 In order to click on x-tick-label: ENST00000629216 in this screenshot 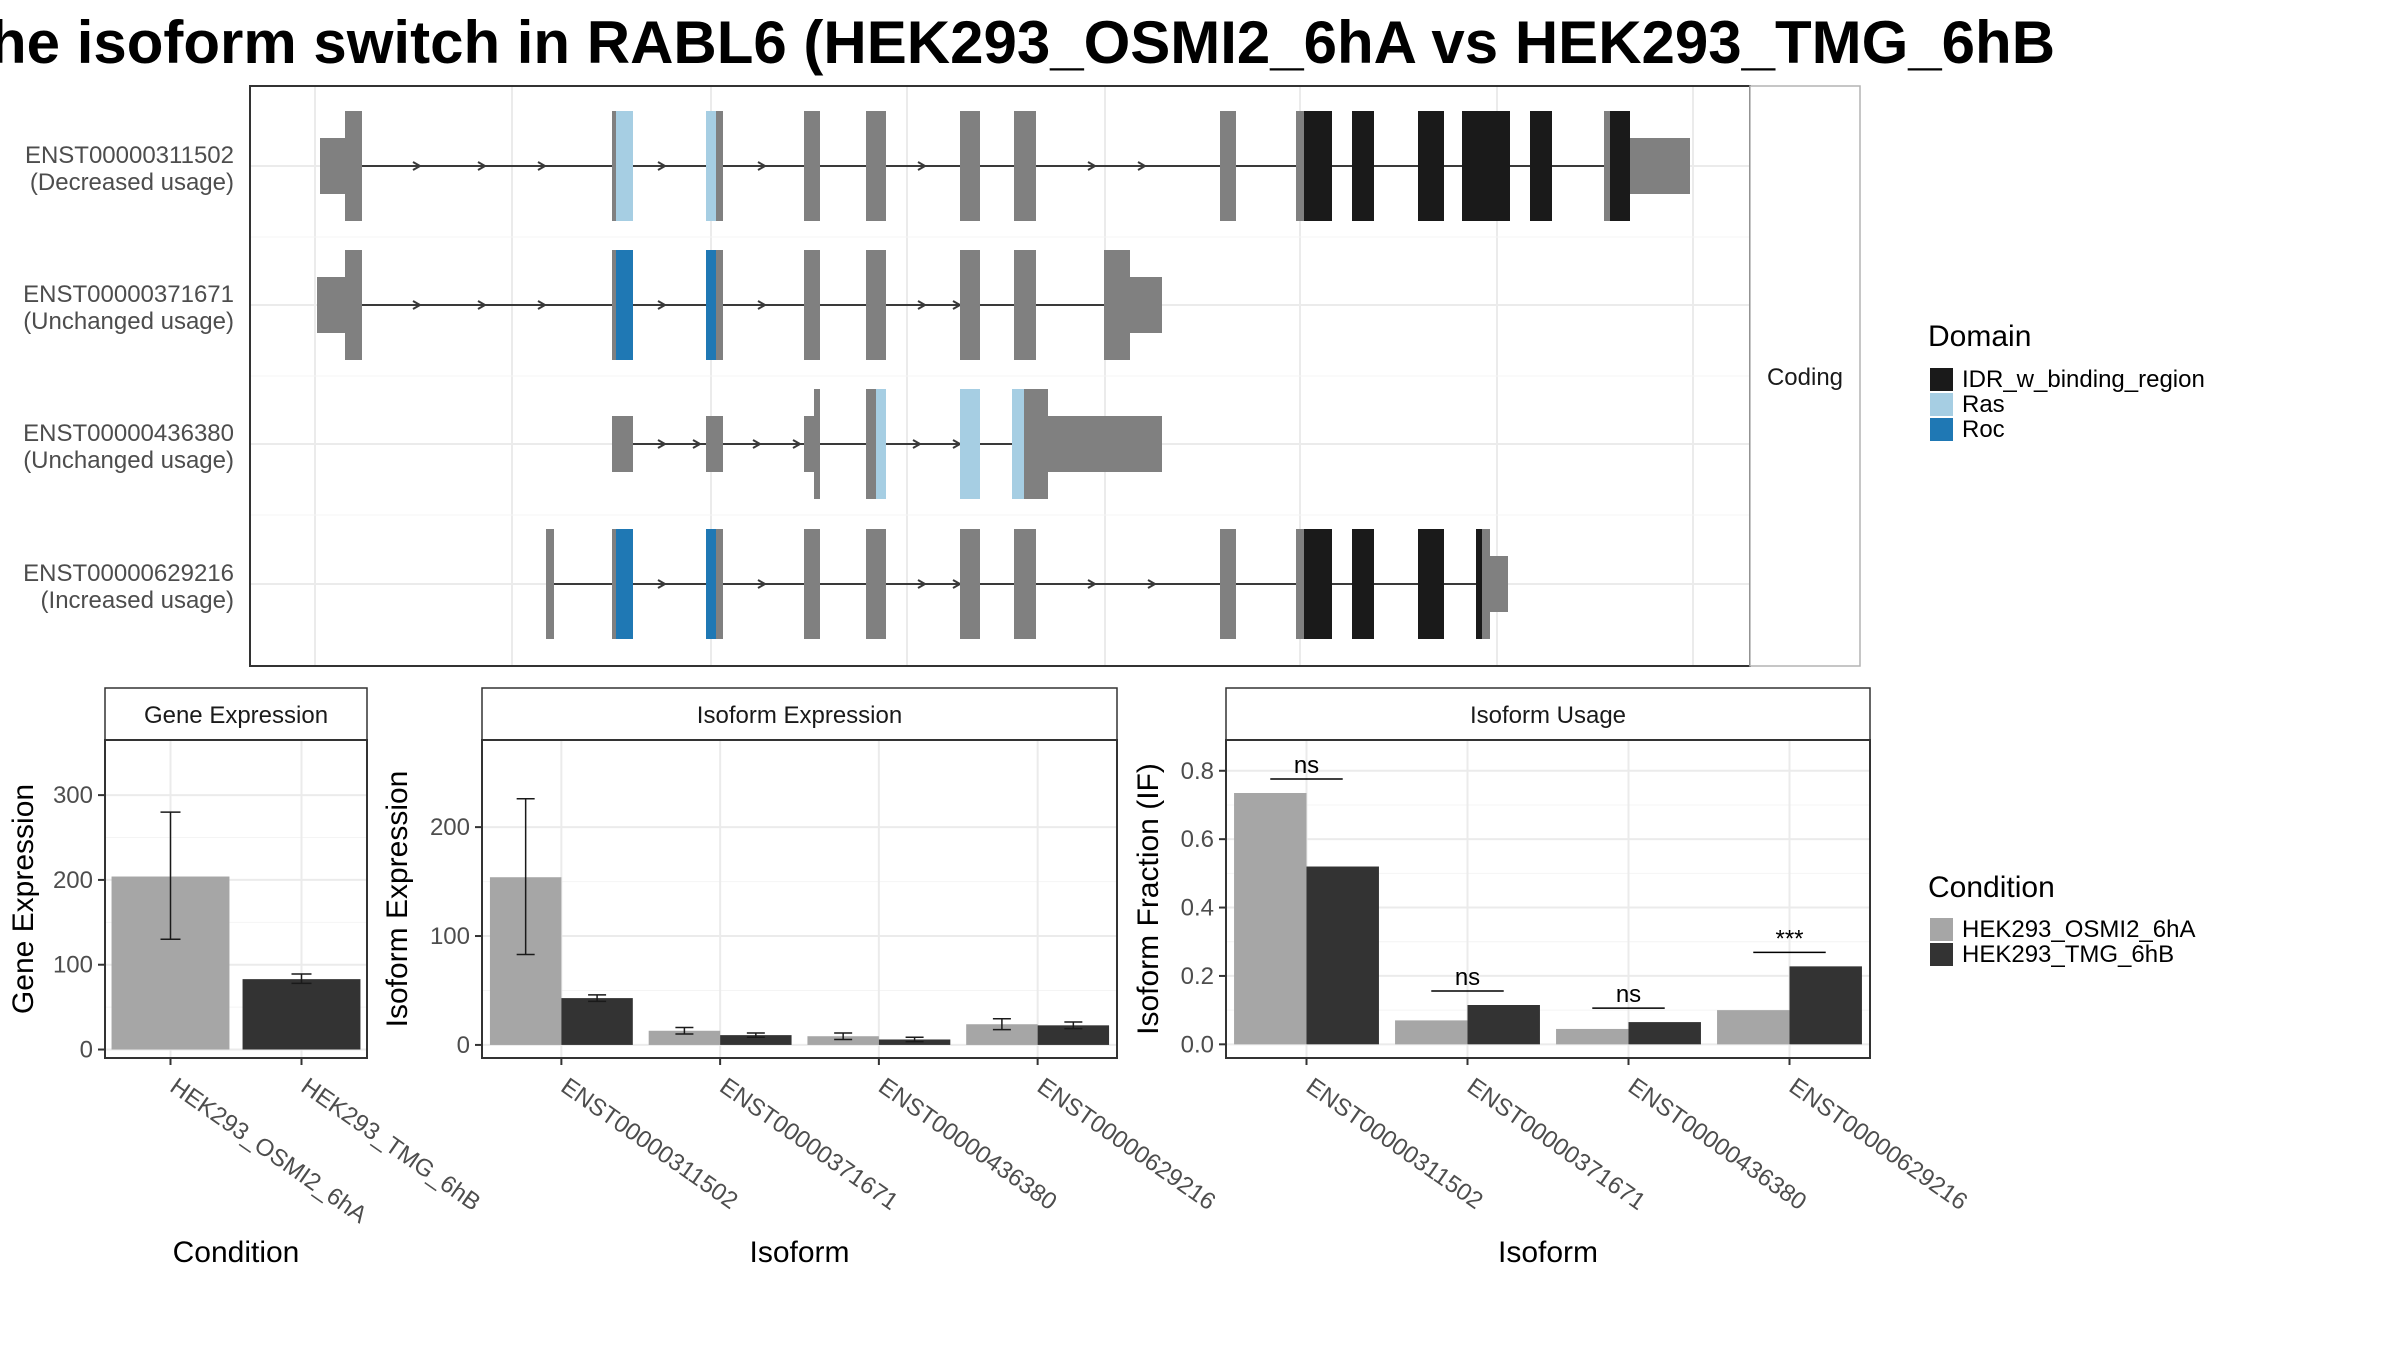, I will do `click(1878, 1144)`.